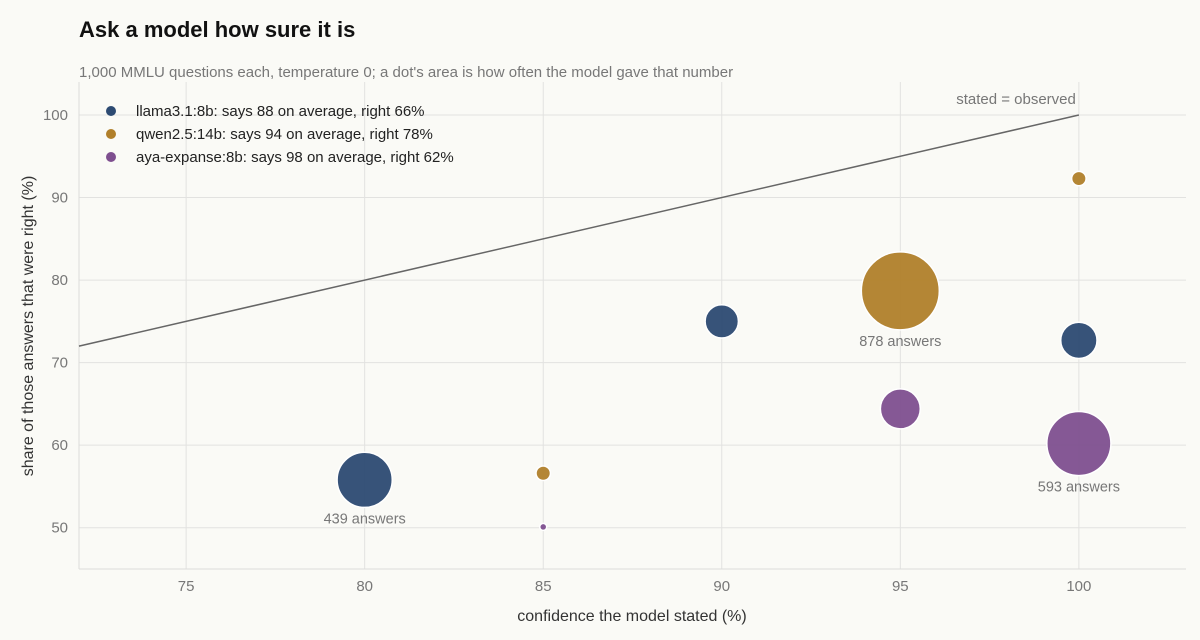 This screenshot has height=640, width=1200. What do you see at coordinates (364, 586) in the screenshot?
I see `x-tick-label: 80` at bounding box center [364, 586].